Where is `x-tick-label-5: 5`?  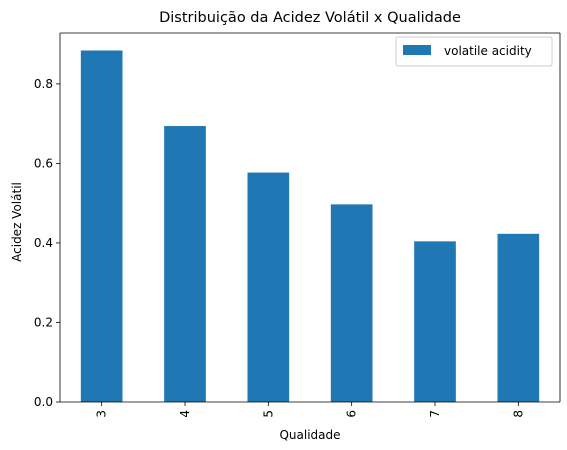
x-tick-label-5: 5 is located at coordinates (268, 414).